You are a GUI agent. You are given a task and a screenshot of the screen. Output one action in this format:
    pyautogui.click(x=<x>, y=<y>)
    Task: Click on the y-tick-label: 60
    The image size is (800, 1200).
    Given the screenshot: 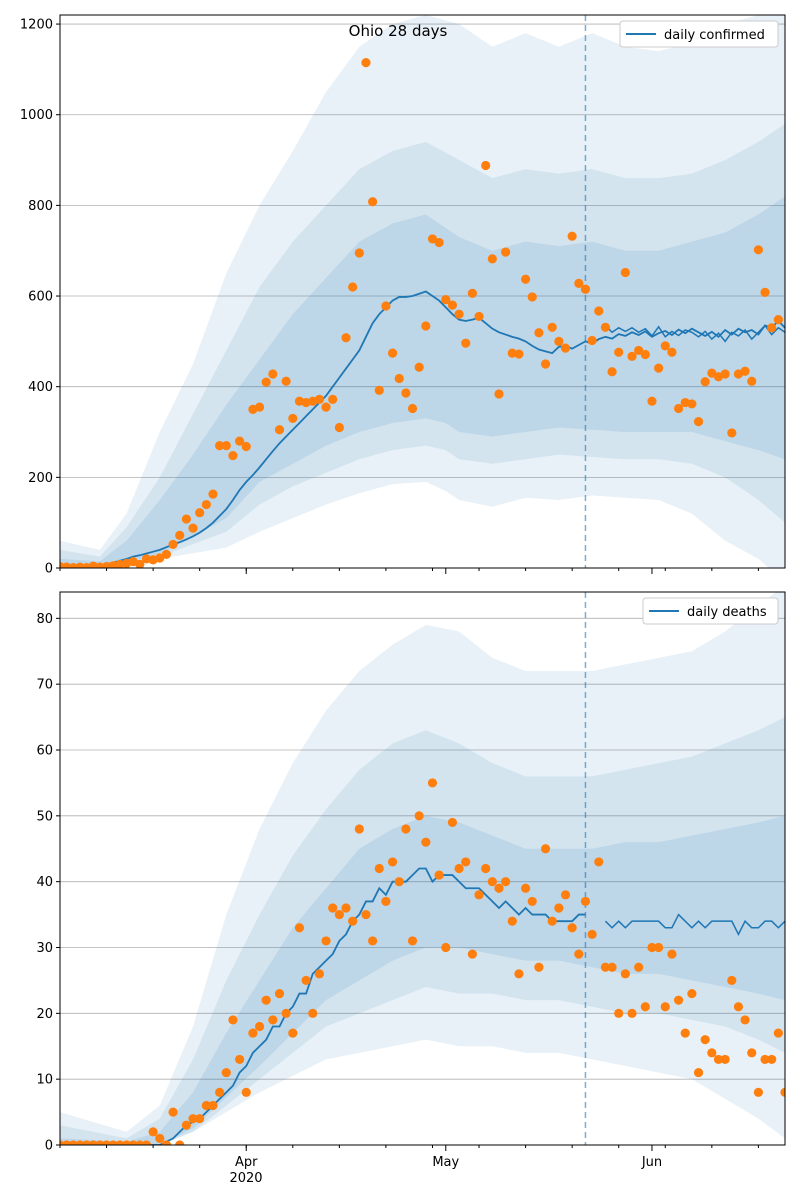 What is the action you would take?
    pyautogui.click(x=44, y=751)
    